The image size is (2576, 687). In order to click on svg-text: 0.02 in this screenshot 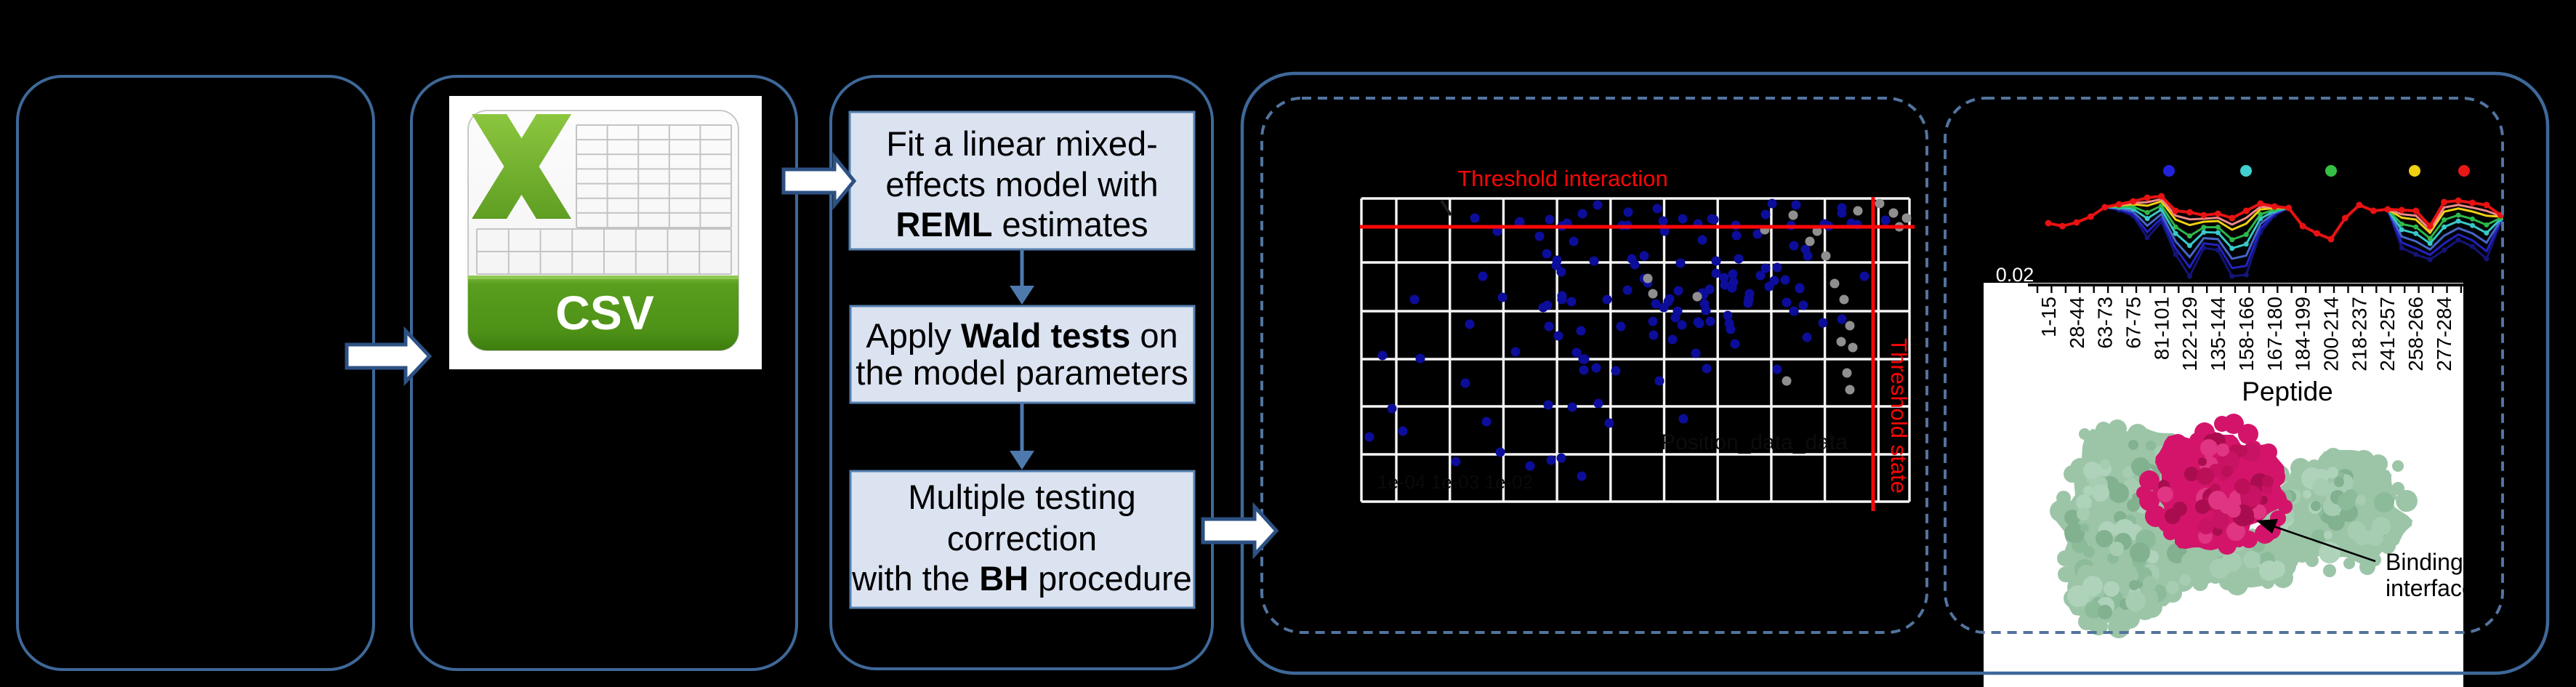, I will do `click(2015, 275)`.